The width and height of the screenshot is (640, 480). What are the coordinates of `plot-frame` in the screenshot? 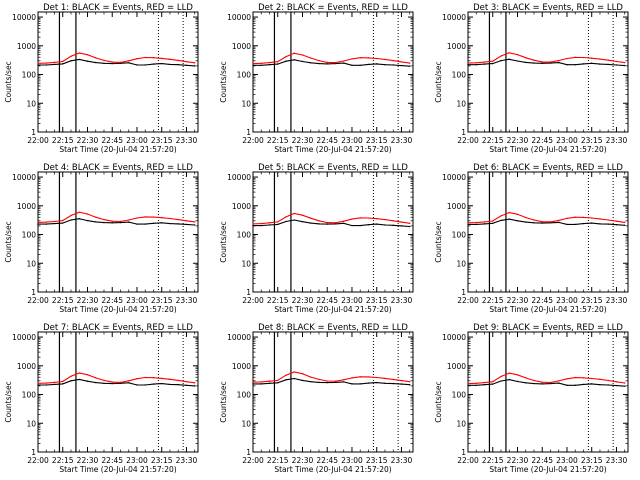 It's located at (548, 392).